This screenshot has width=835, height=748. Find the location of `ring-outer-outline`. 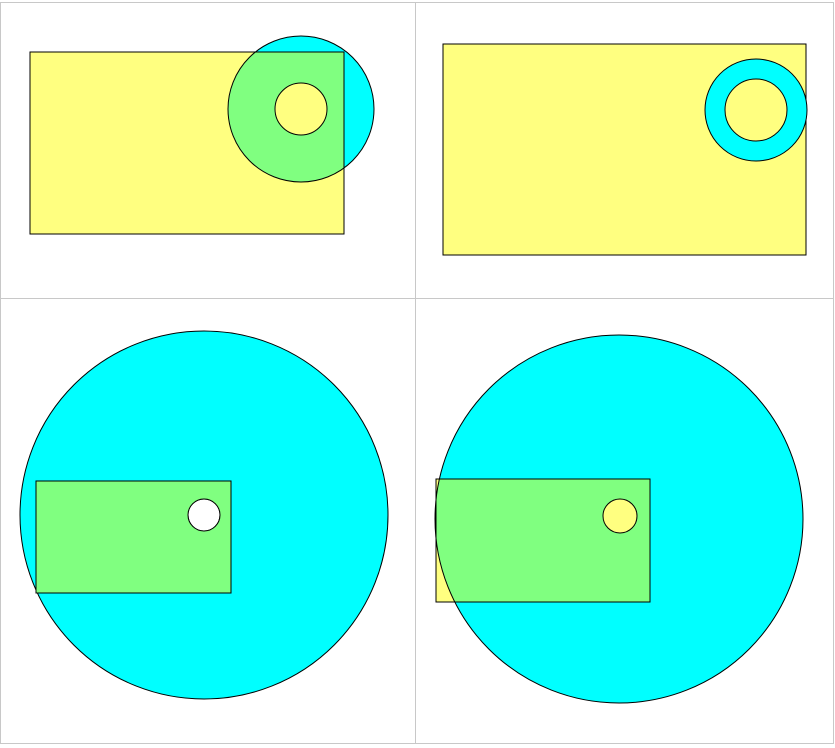

ring-outer-outline is located at coordinates (301, 109).